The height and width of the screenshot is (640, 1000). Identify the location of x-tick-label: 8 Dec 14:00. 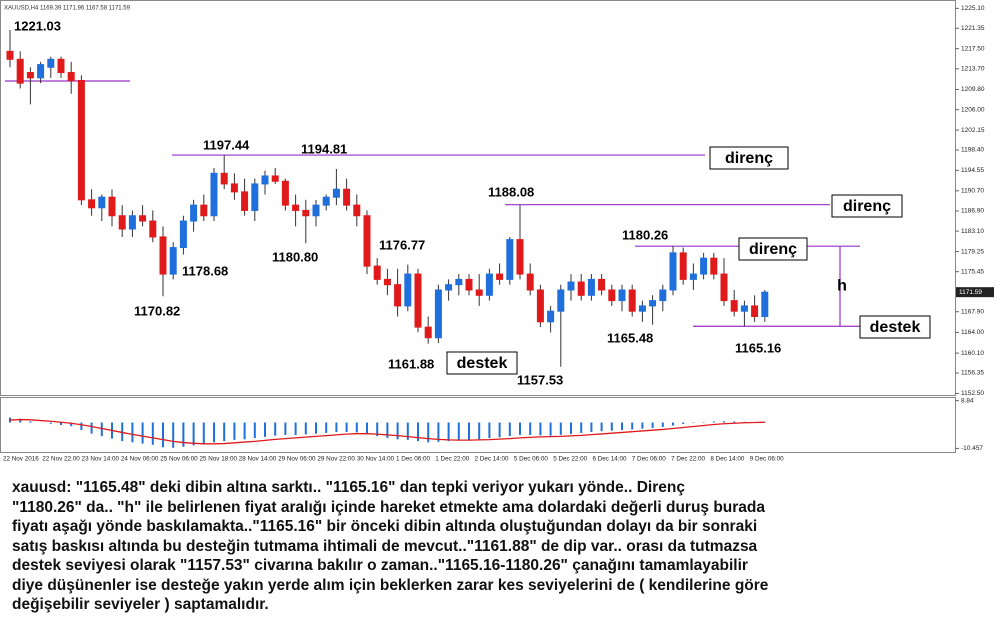
(727, 459).